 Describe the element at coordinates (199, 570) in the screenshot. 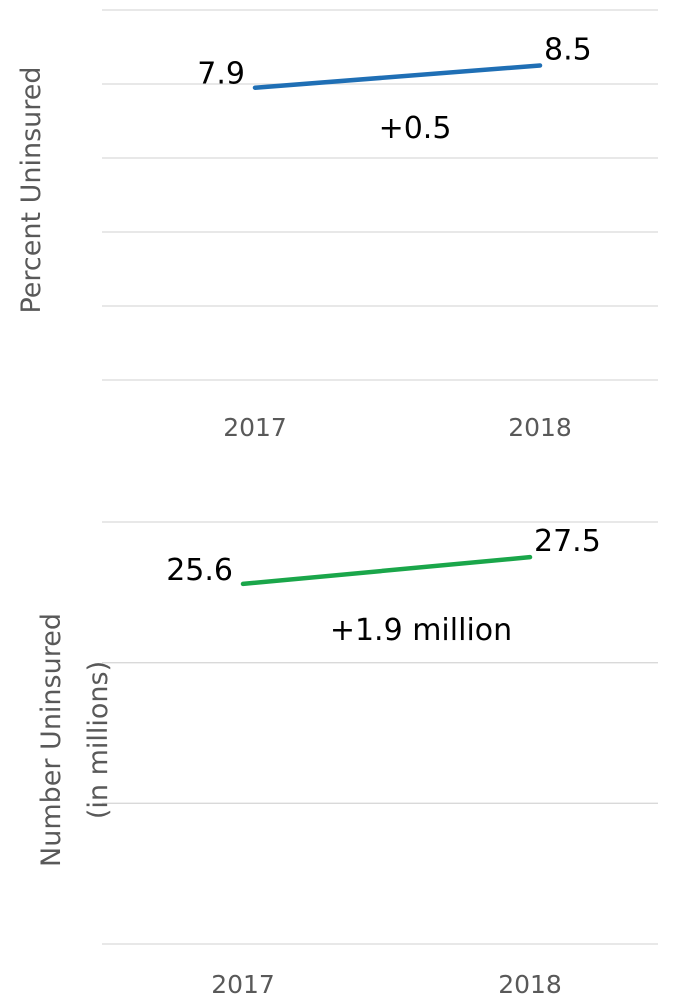

I see `data-label-2017: 25.6` at that location.